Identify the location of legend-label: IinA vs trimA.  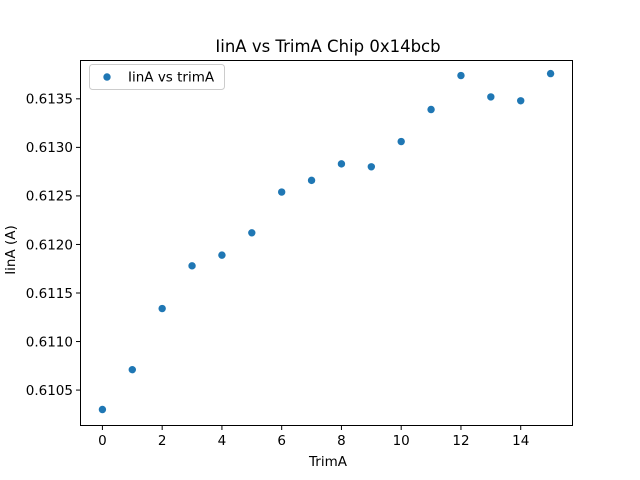
(171, 78).